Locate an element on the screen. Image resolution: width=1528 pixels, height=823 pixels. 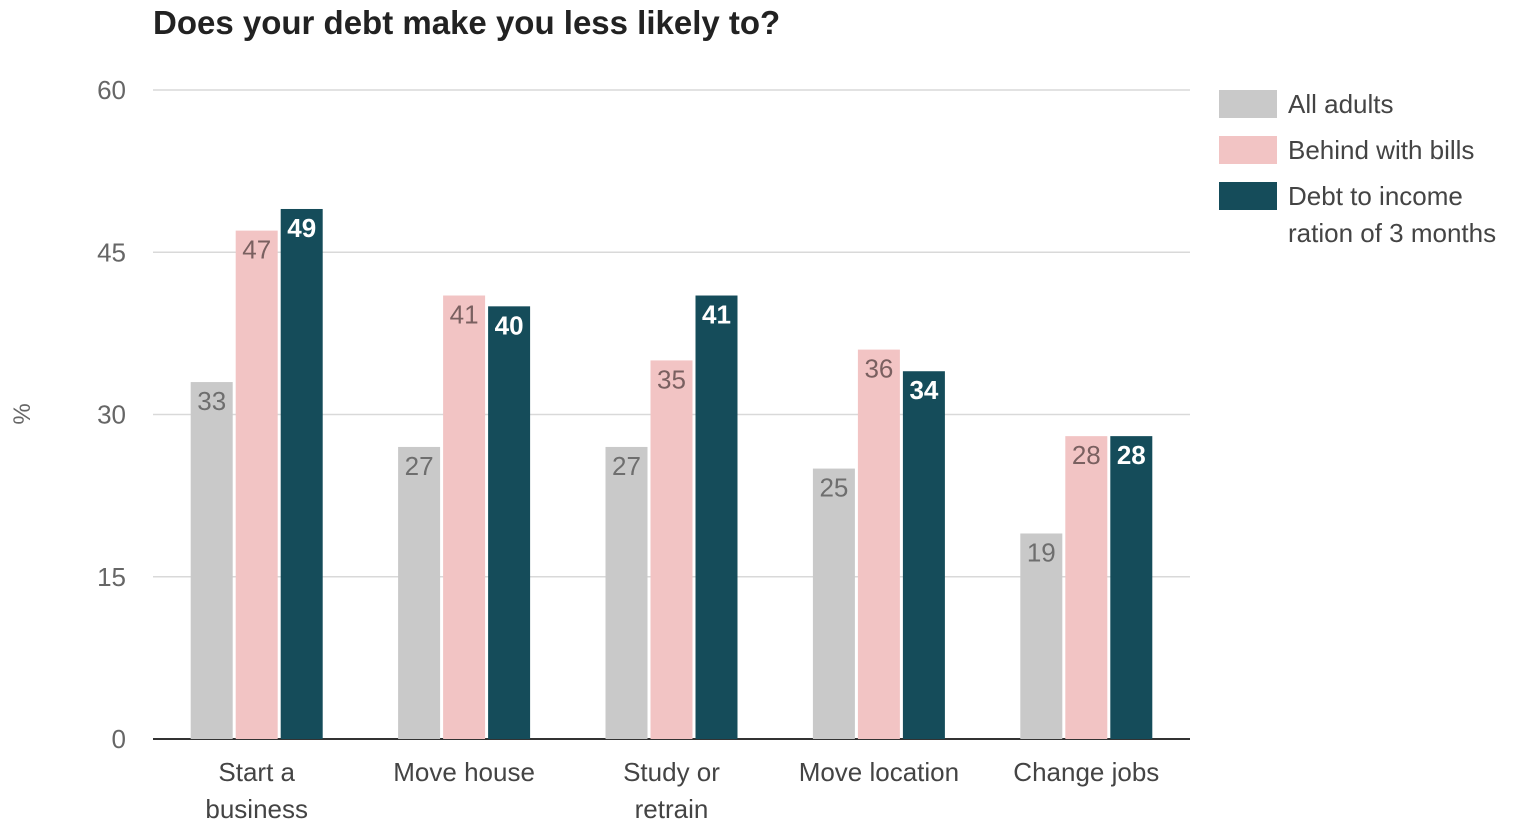
x-tick-label: Move location is located at coordinates (879, 772).